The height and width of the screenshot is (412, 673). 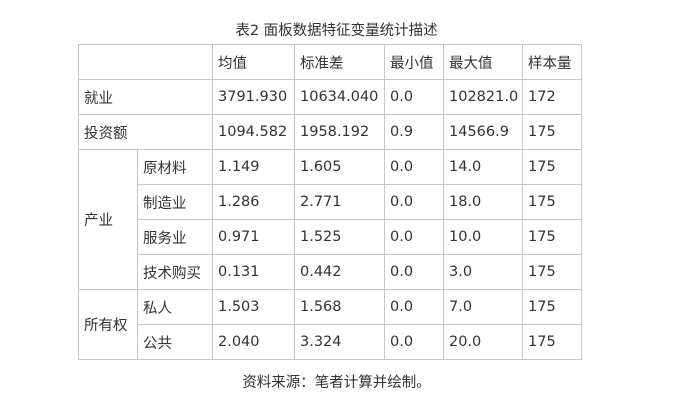 What do you see at coordinates (253, 307) in the screenshot?
I see `cell: 1.503` at bounding box center [253, 307].